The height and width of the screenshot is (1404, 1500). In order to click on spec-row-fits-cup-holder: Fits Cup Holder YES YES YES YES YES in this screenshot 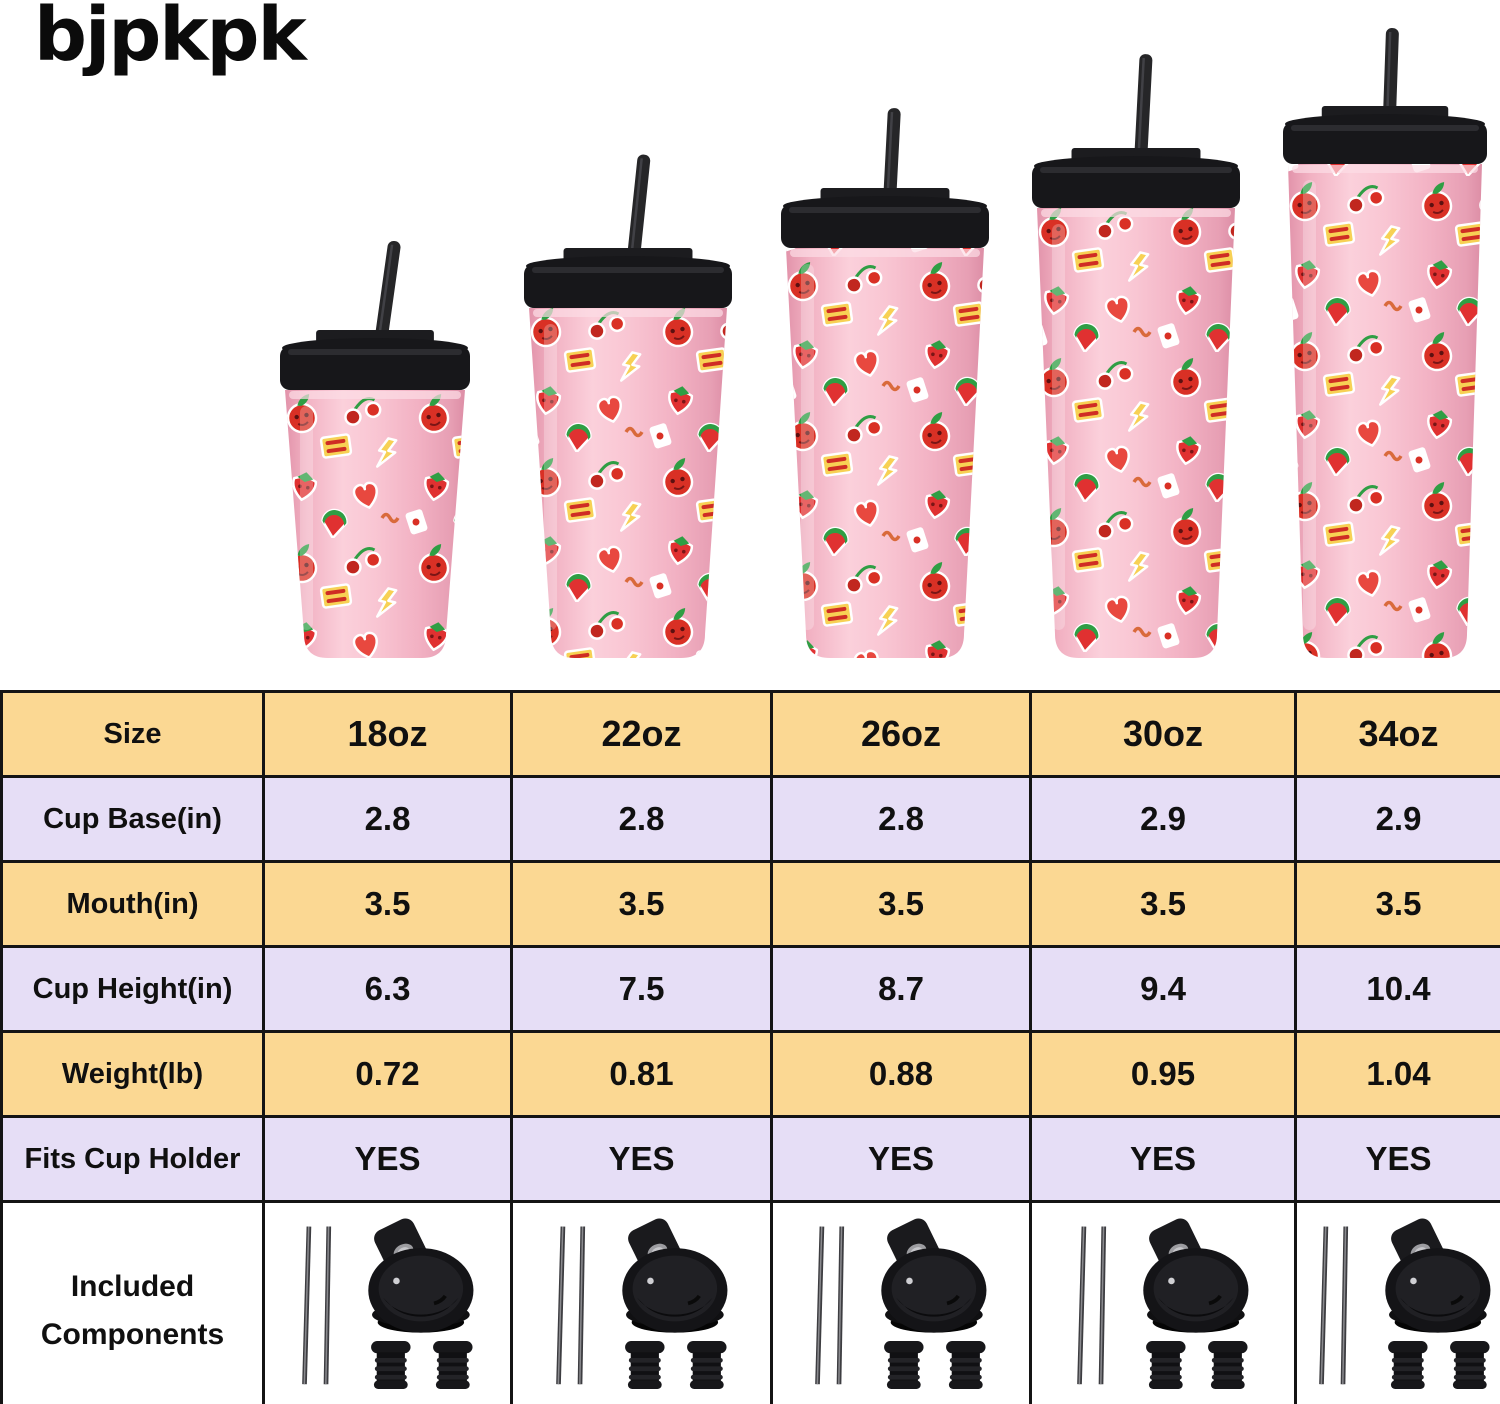, I will do `click(750, 1159)`.